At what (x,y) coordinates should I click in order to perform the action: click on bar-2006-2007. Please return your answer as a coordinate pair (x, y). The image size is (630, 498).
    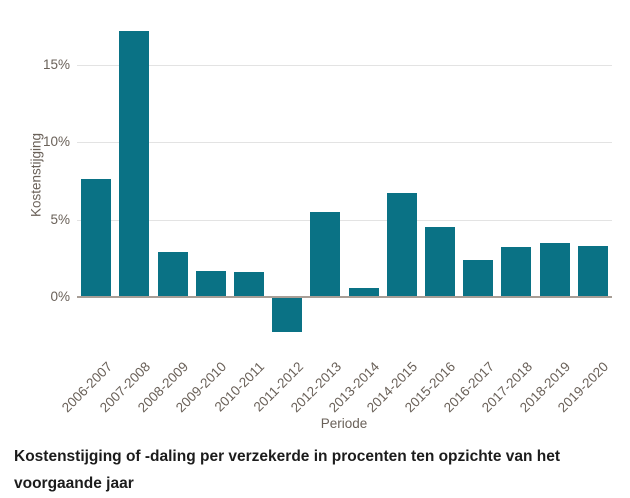
    Looking at the image, I should click on (96, 238).